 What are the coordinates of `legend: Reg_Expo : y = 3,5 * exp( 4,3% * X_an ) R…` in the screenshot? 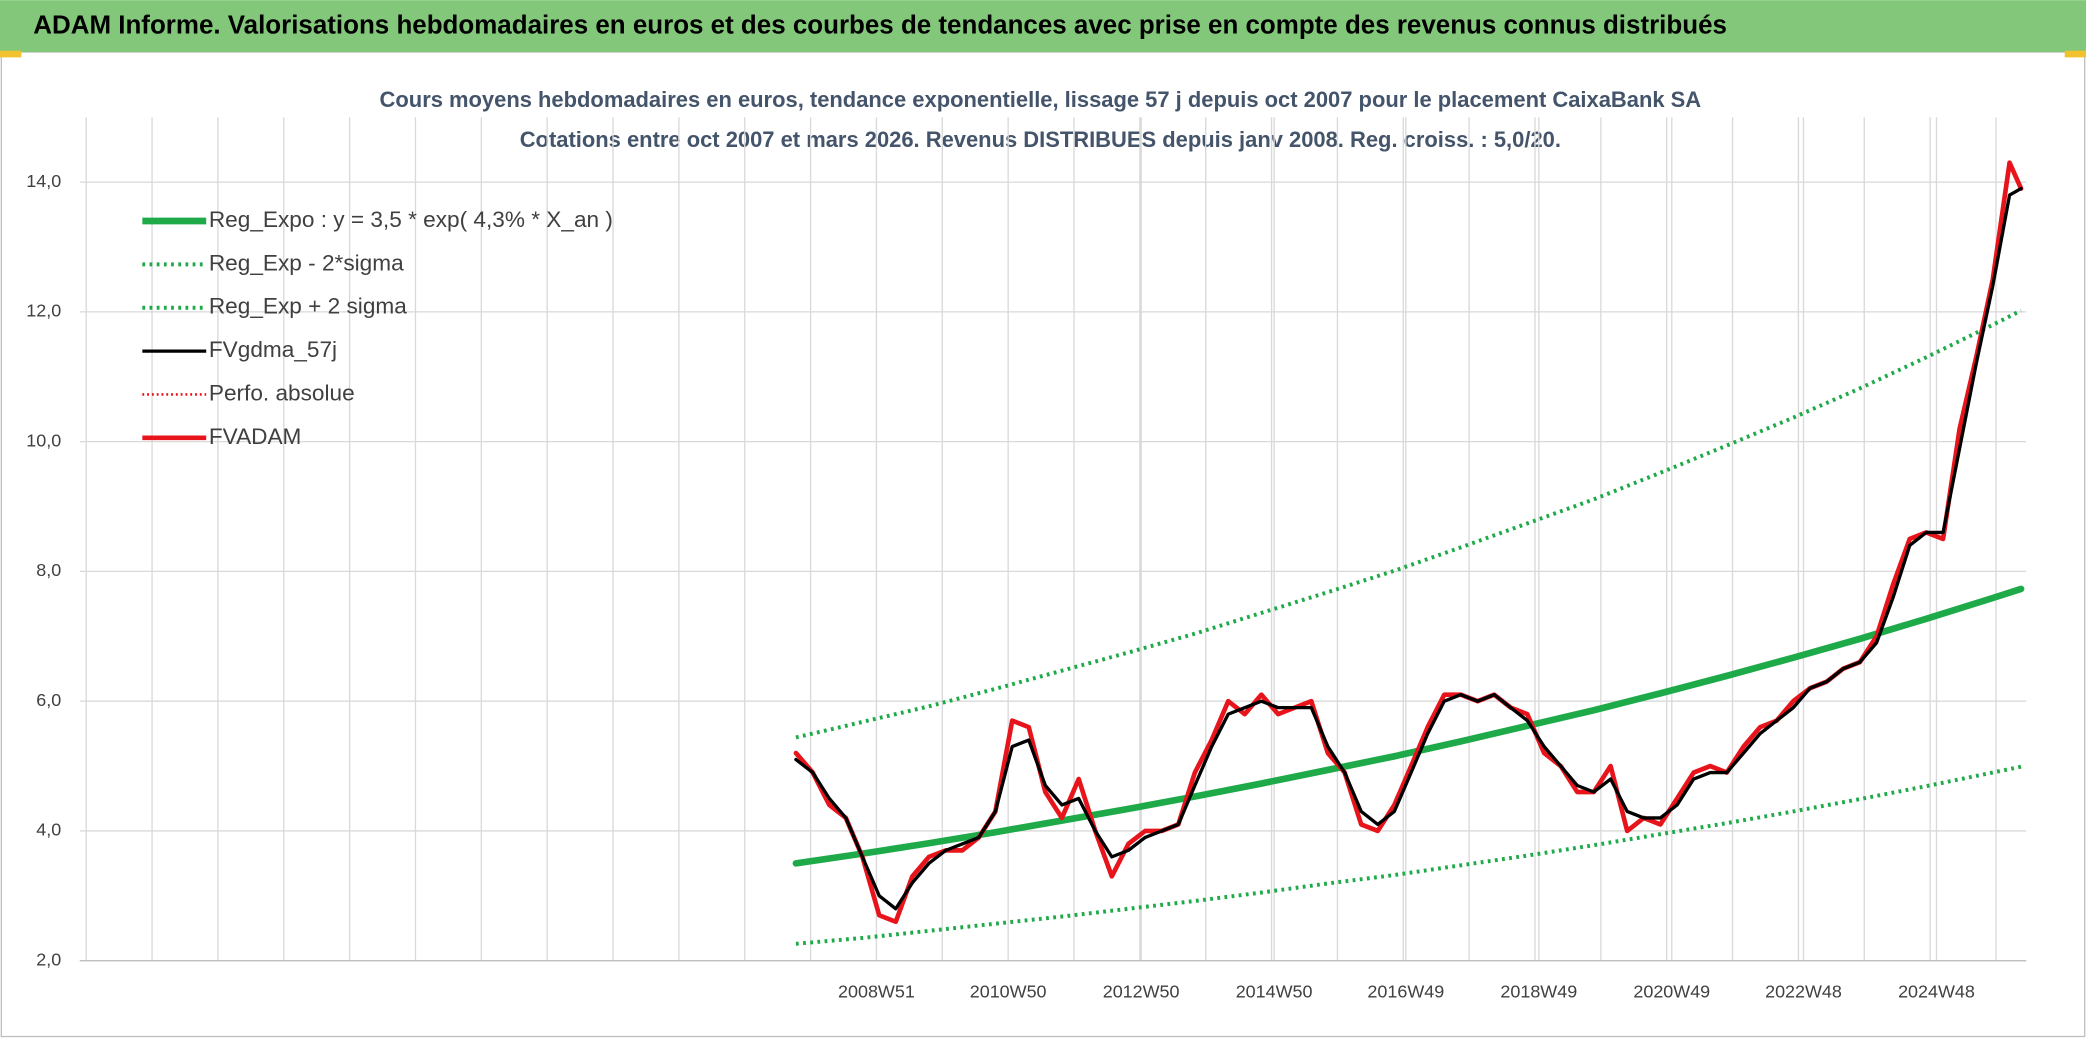 It's located at (377, 328).